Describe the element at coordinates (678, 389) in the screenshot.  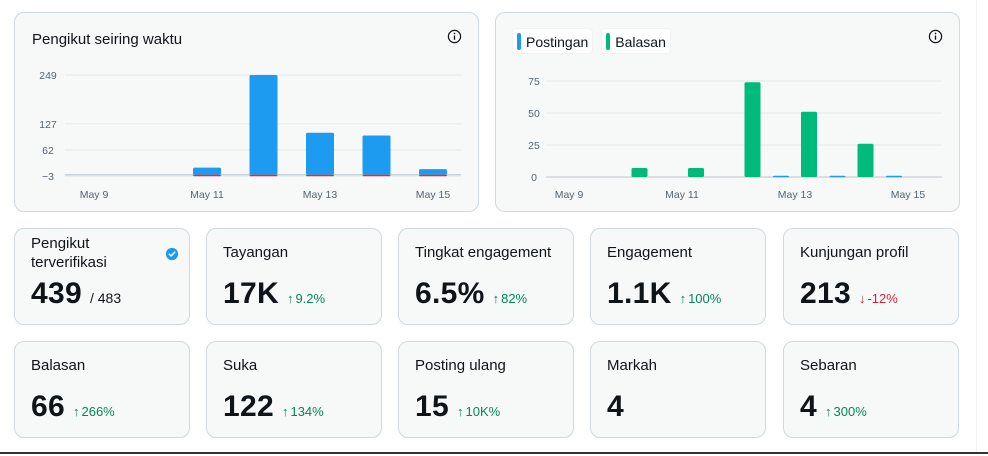
I see `stat-card-bookmarks: Markah 4` at that location.